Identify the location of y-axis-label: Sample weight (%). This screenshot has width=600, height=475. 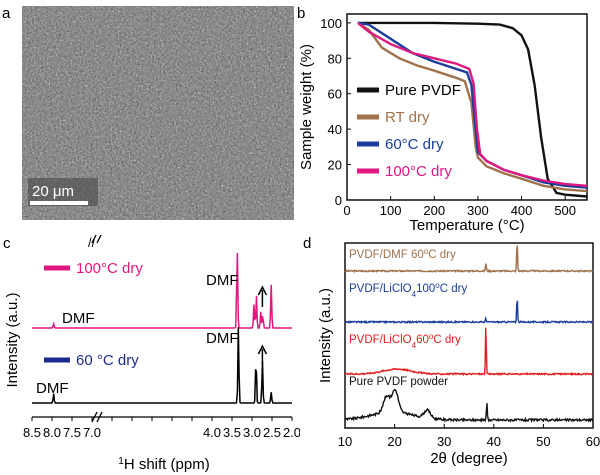
(306, 107).